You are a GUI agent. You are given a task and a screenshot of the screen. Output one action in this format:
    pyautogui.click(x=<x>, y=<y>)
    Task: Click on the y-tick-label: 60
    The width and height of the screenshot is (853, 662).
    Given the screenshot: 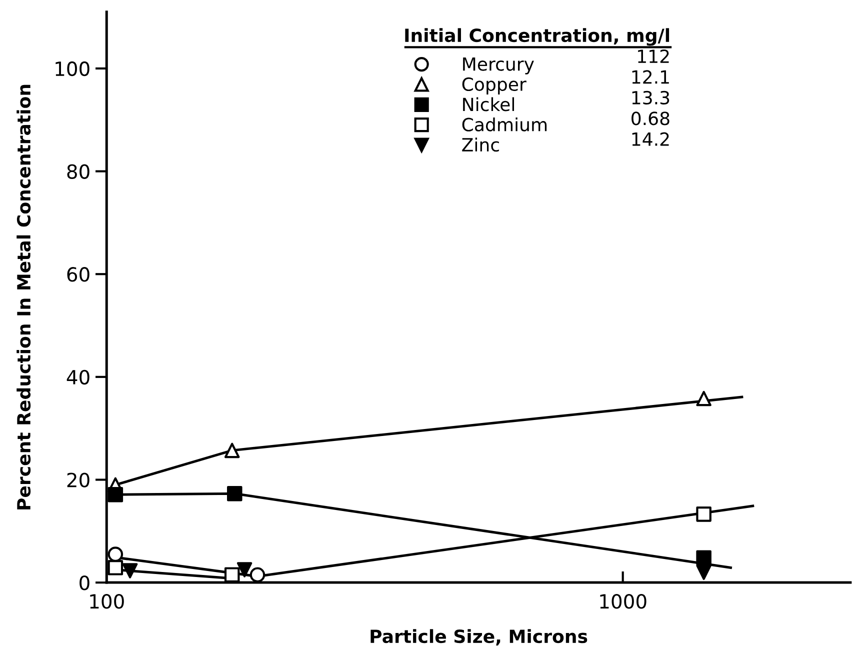 What is the action you would take?
    pyautogui.click(x=78, y=274)
    